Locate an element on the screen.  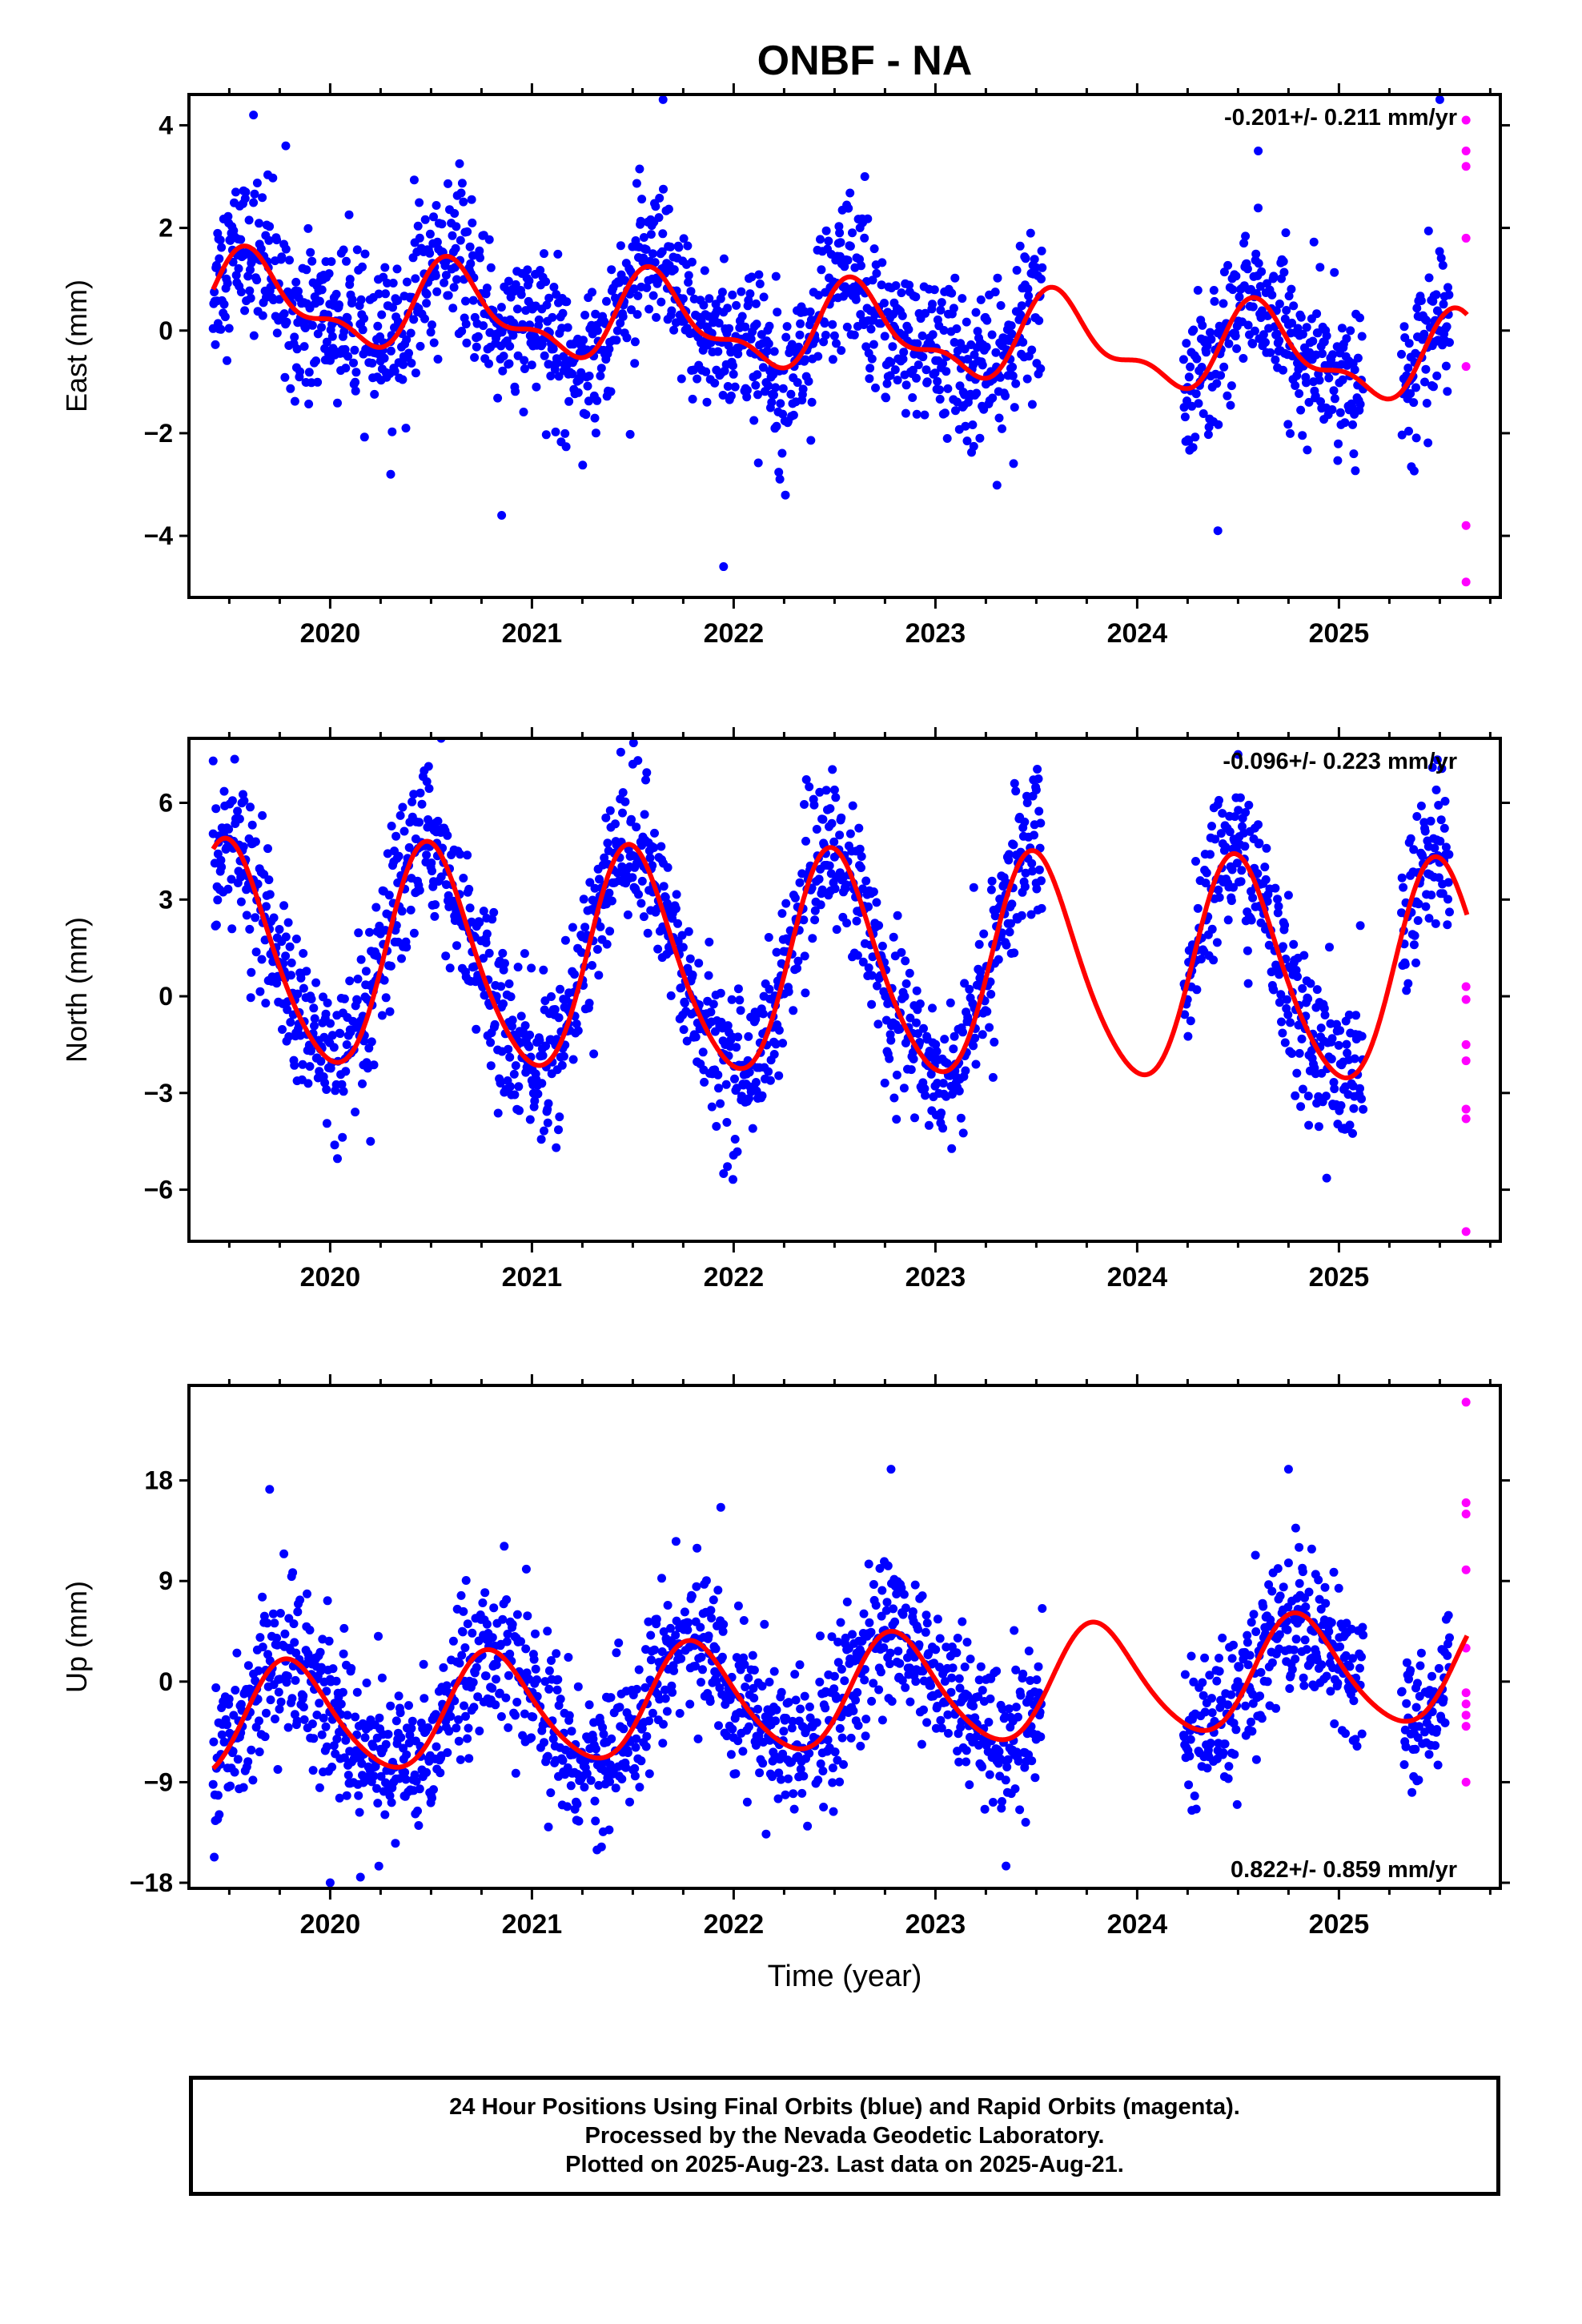
y-tick-label: 2 is located at coordinates (166, 228).